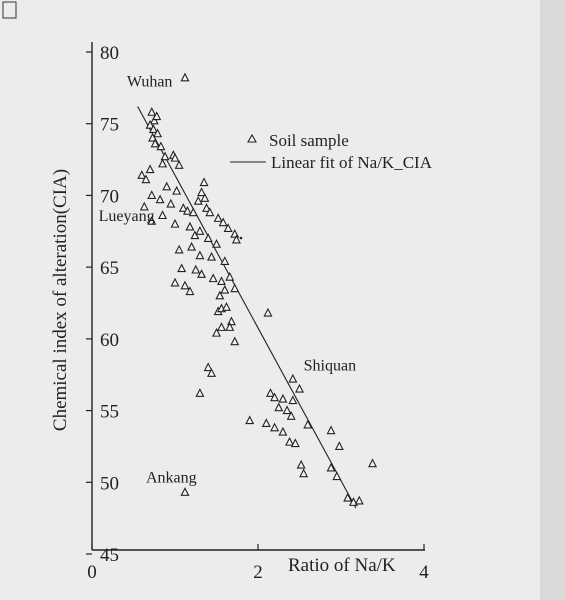 The width and height of the screenshot is (565, 600). I want to click on y-tick-label: 65, so click(109, 268).